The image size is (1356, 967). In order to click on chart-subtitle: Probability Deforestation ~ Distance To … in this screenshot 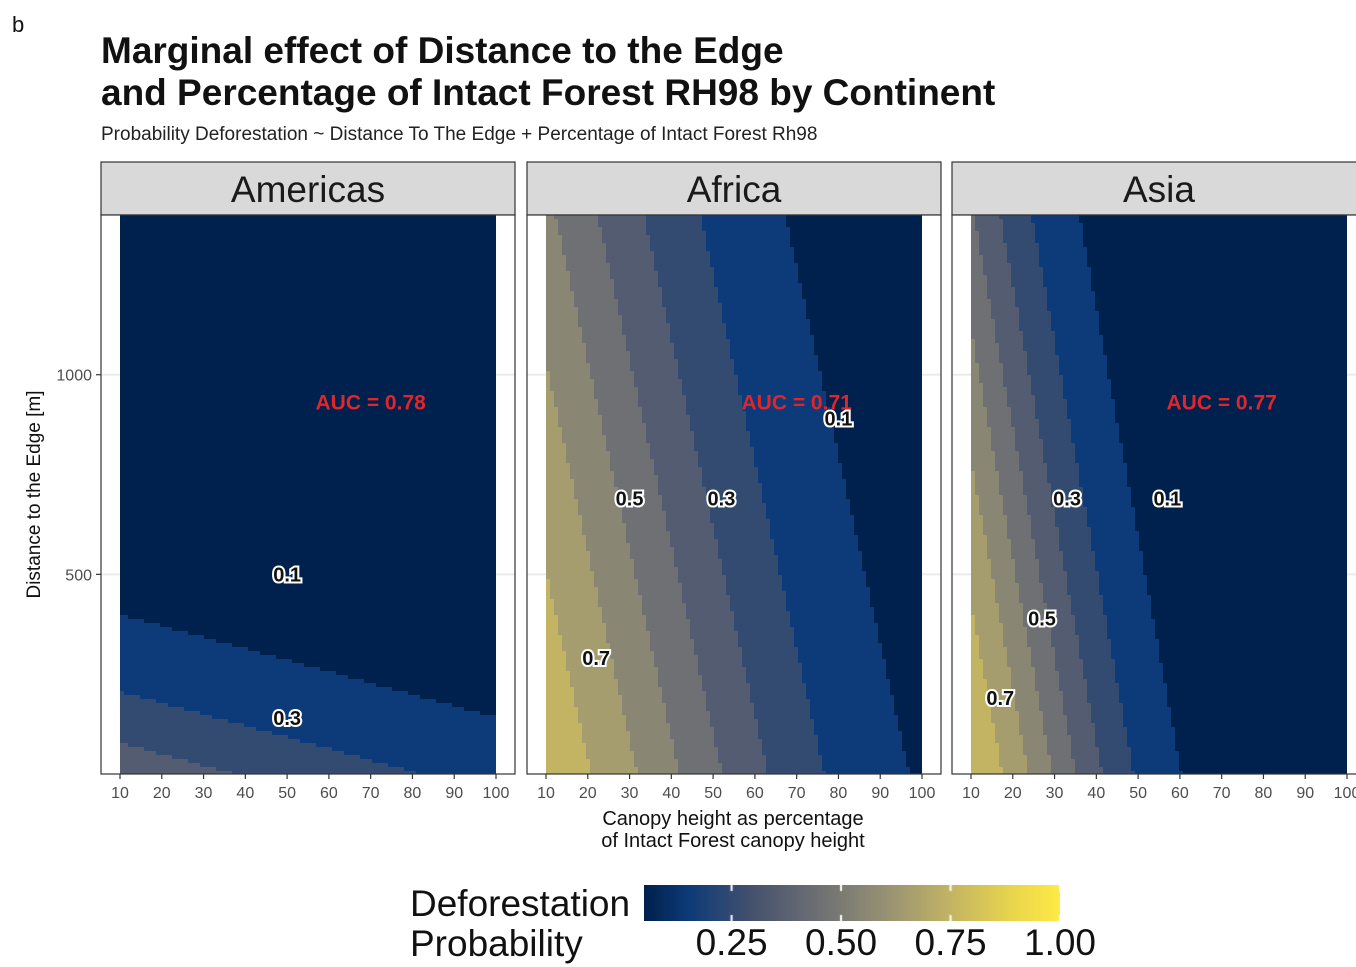, I will do `click(459, 134)`.